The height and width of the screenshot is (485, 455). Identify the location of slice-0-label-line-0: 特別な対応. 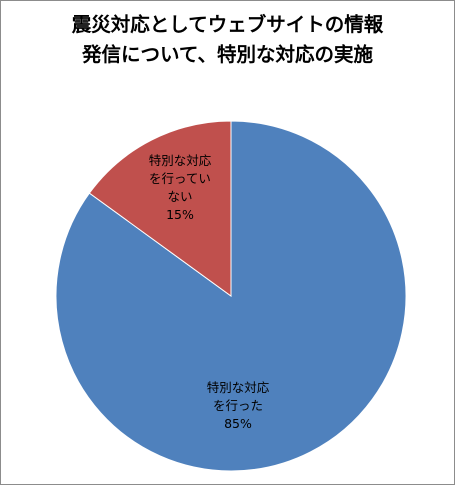
(238, 387).